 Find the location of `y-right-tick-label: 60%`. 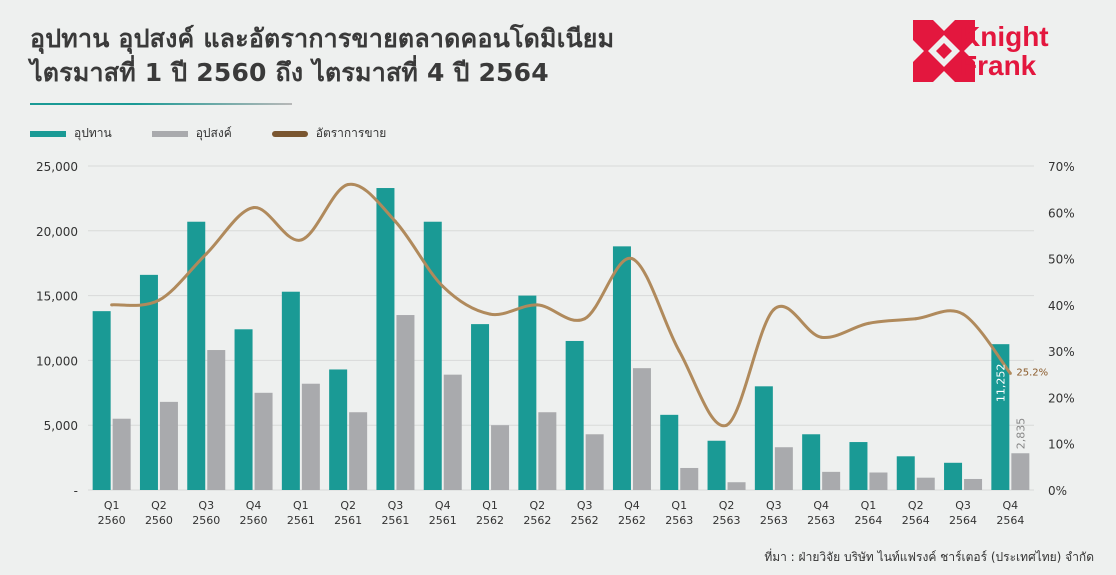

y-right-tick-label: 60% is located at coordinates (1061, 213).